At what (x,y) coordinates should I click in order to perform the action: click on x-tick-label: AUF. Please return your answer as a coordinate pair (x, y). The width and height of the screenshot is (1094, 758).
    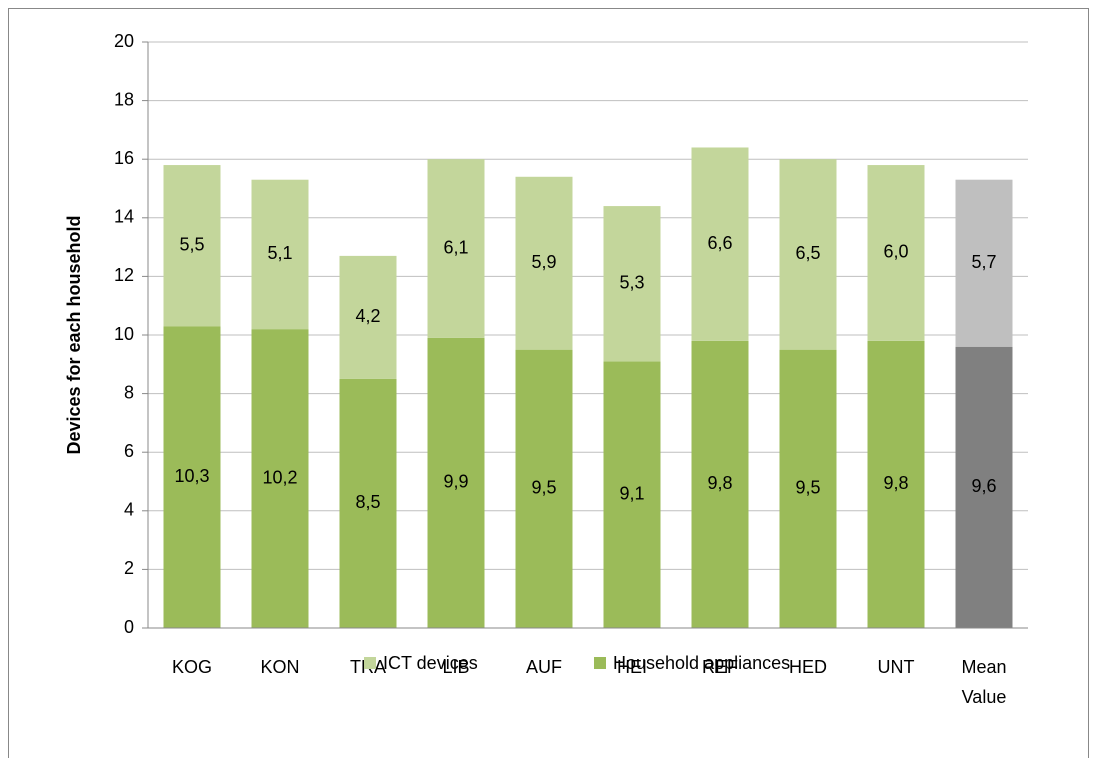
    Looking at the image, I should click on (544, 667).